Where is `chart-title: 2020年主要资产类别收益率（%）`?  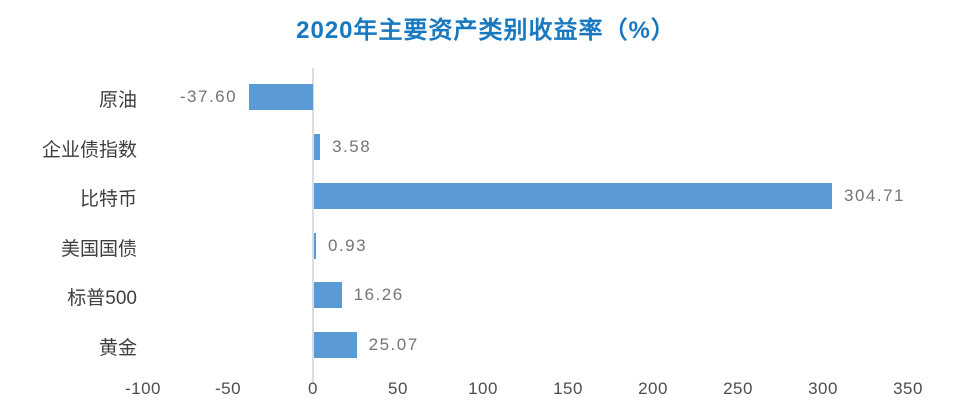
chart-title: 2020年主要资产类别收益率（%） is located at coordinates (486, 30).